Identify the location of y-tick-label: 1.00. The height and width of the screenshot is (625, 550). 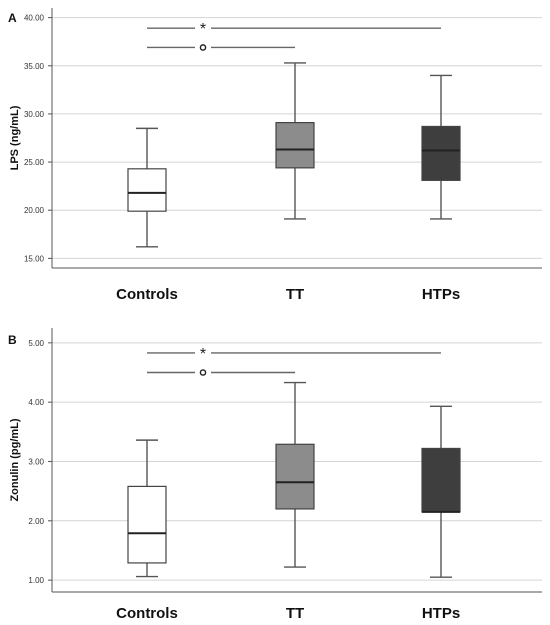
(36, 580).